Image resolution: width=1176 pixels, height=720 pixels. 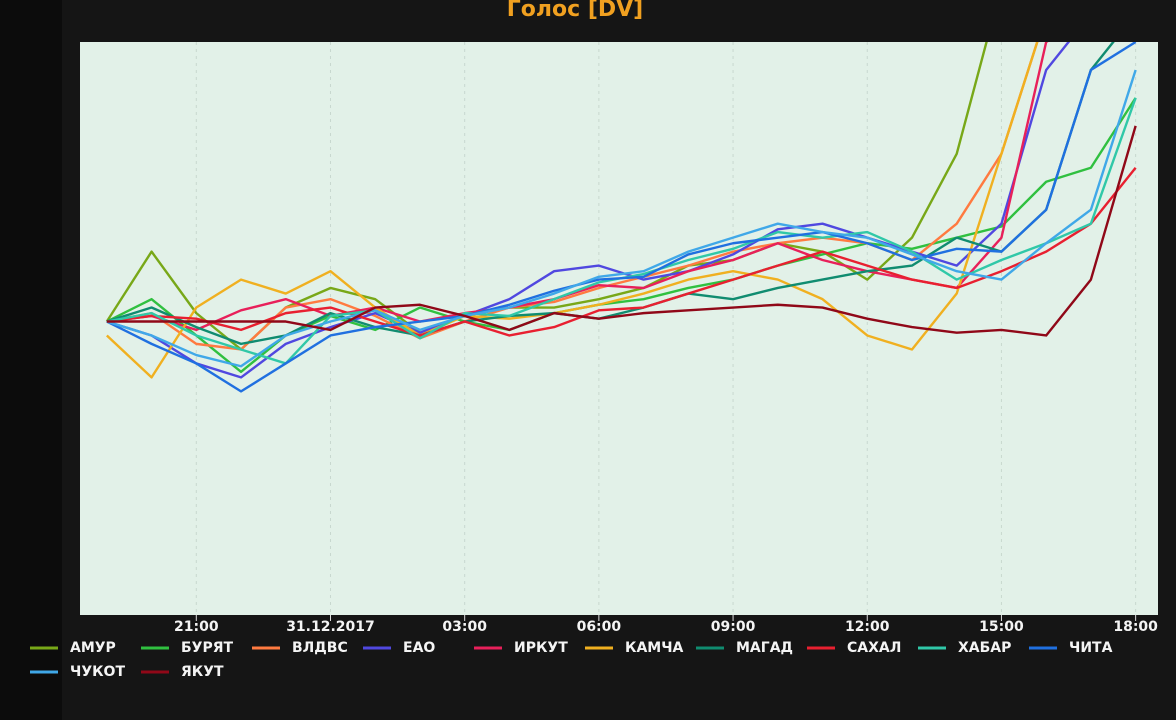 What do you see at coordinates (867, 627) in the screenshot?
I see `x-tick-label: 12:00` at bounding box center [867, 627].